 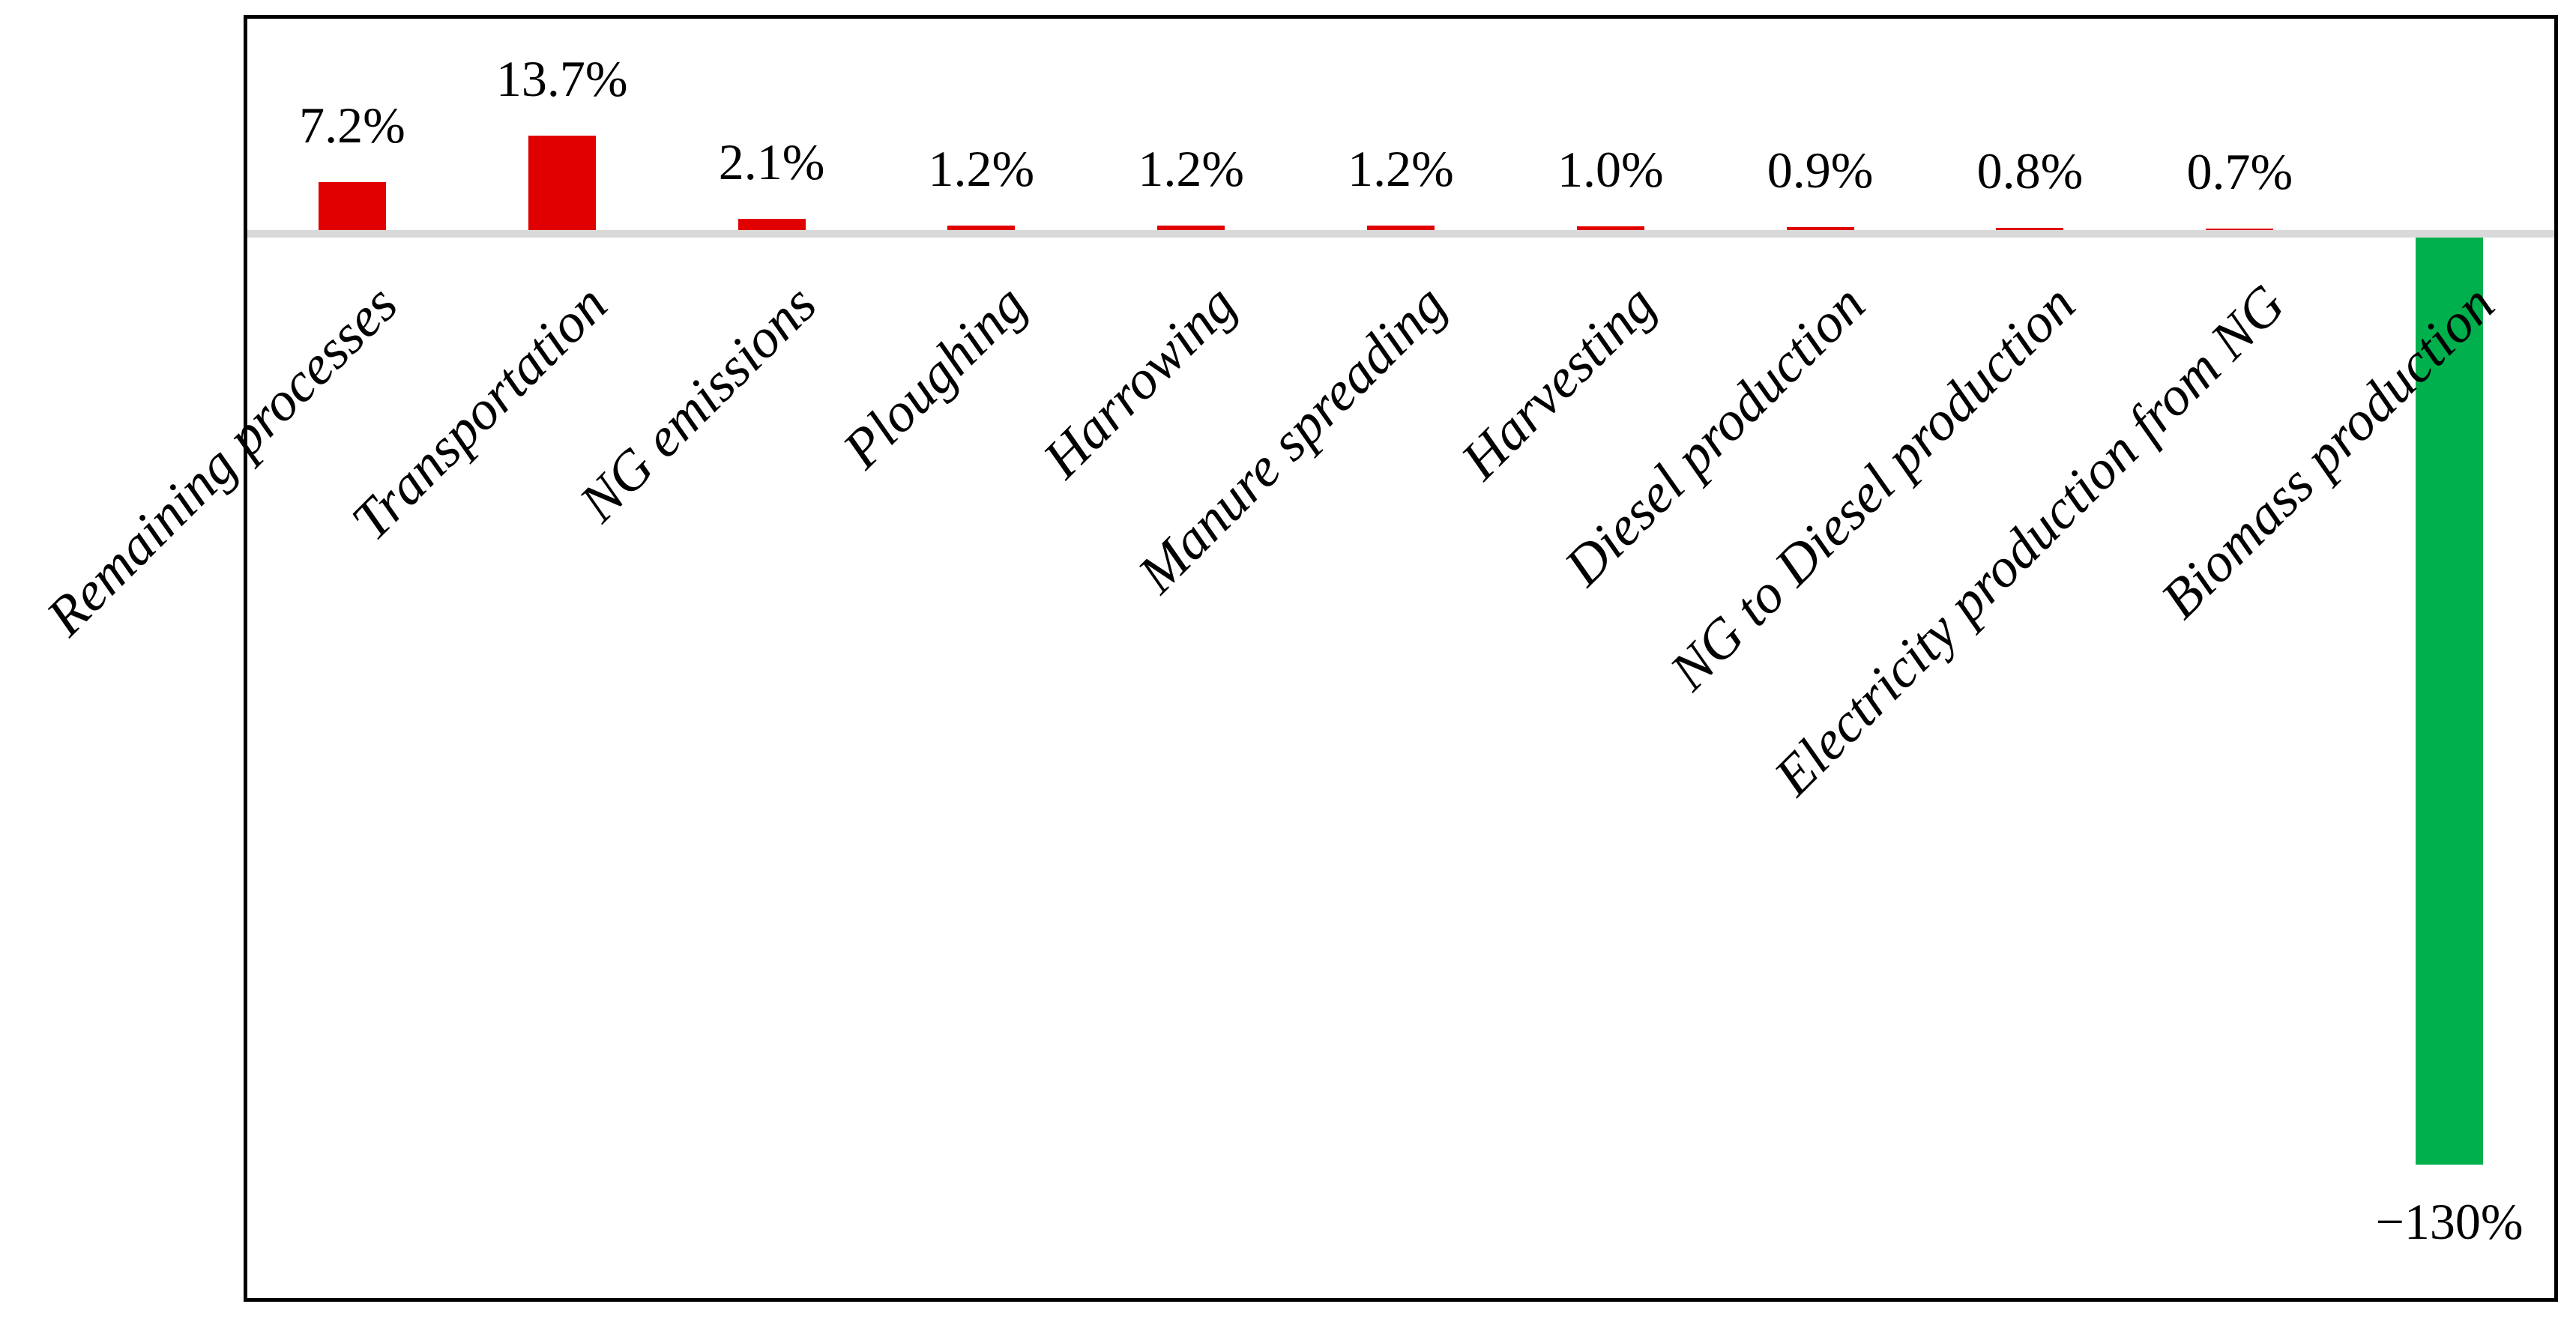 I want to click on bar-biomass-production, so click(x=2450, y=699).